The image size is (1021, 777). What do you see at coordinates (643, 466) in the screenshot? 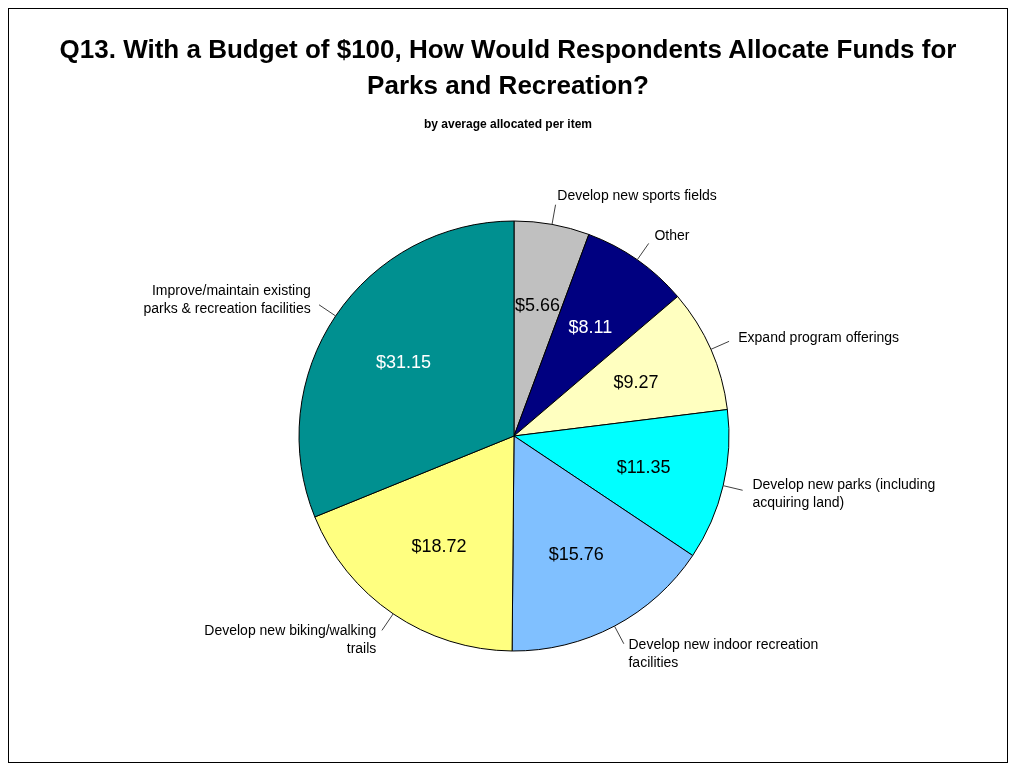
I see `data-label: $11.35` at bounding box center [643, 466].